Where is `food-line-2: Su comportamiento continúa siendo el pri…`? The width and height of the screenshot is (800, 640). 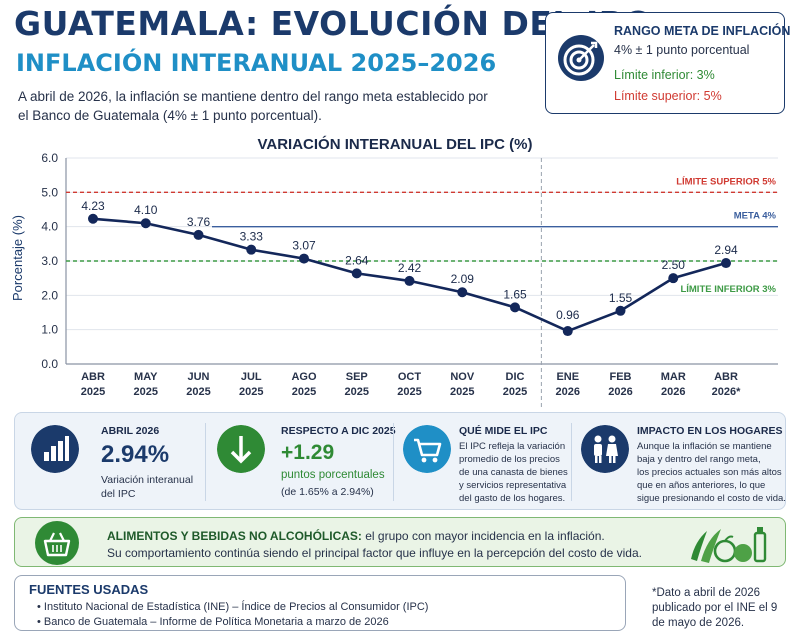 food-line-2: Su comportamiento continúa siendo el pri… is located at coordinates (374, 553).